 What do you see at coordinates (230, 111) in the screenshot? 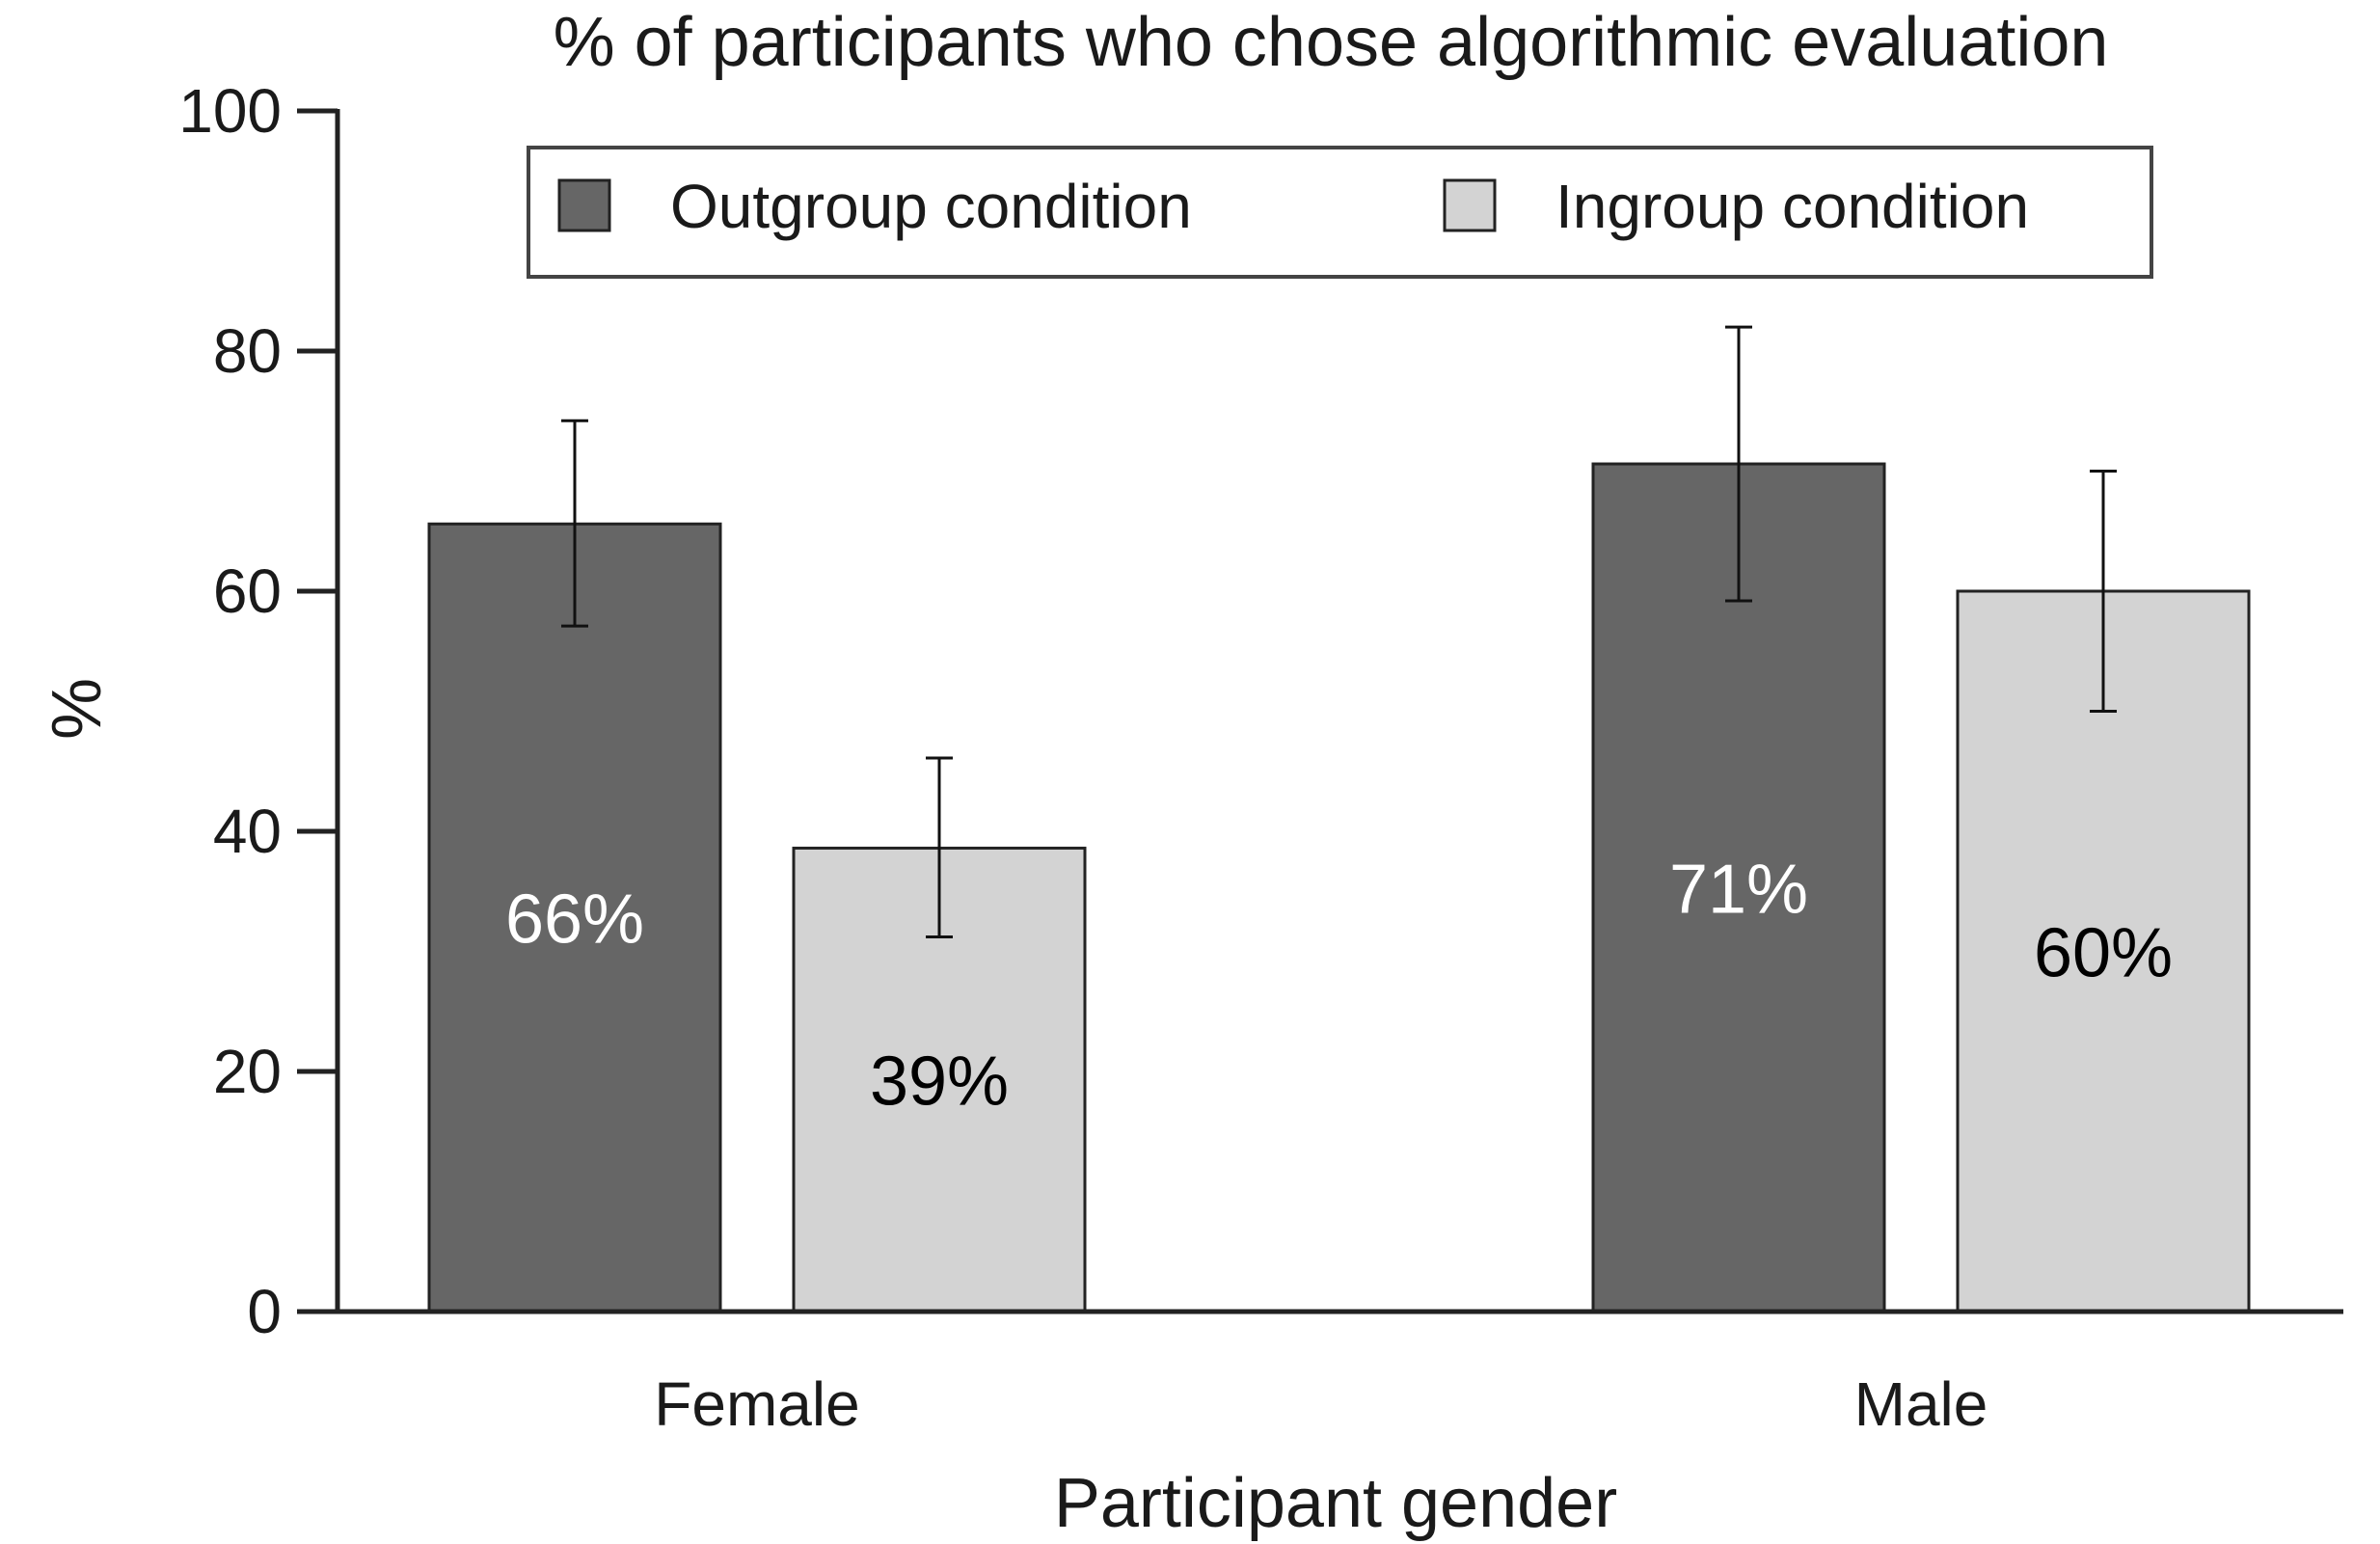
I see `y-tick-label-100: 100` at bounding box center [230, 111].